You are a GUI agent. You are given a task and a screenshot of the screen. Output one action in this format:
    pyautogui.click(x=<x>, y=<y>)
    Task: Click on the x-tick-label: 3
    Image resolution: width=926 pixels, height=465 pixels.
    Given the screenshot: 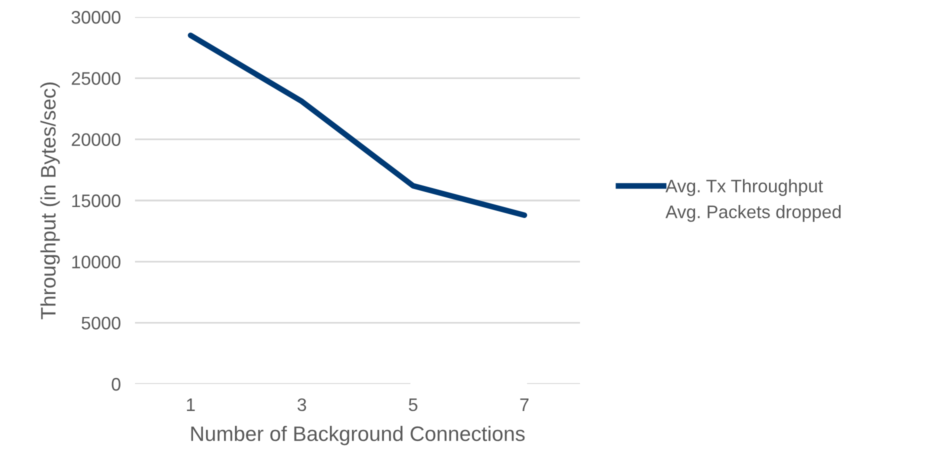 What is the action you would take?
    pyautogui.click(x=302, y=405)
    